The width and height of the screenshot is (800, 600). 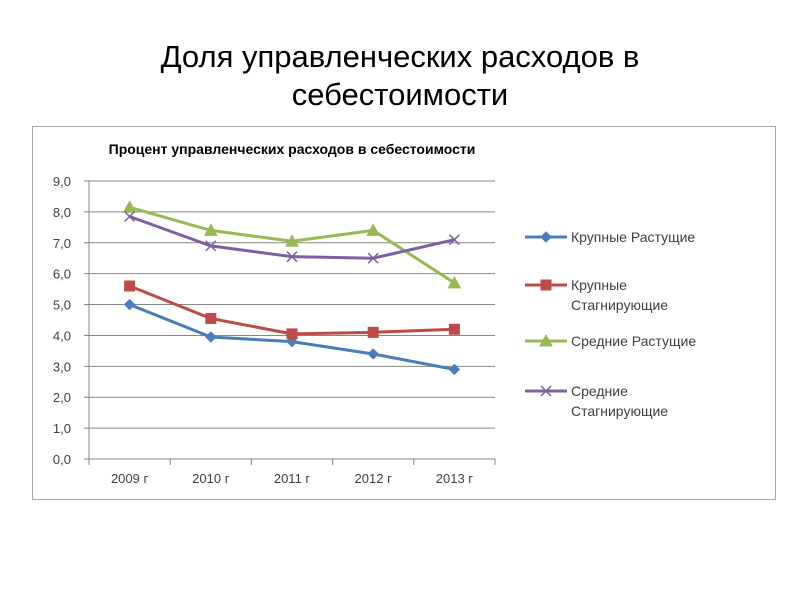 I want to click on legend-item: Крупные Стагнирующие, so click(x=643, y=295).